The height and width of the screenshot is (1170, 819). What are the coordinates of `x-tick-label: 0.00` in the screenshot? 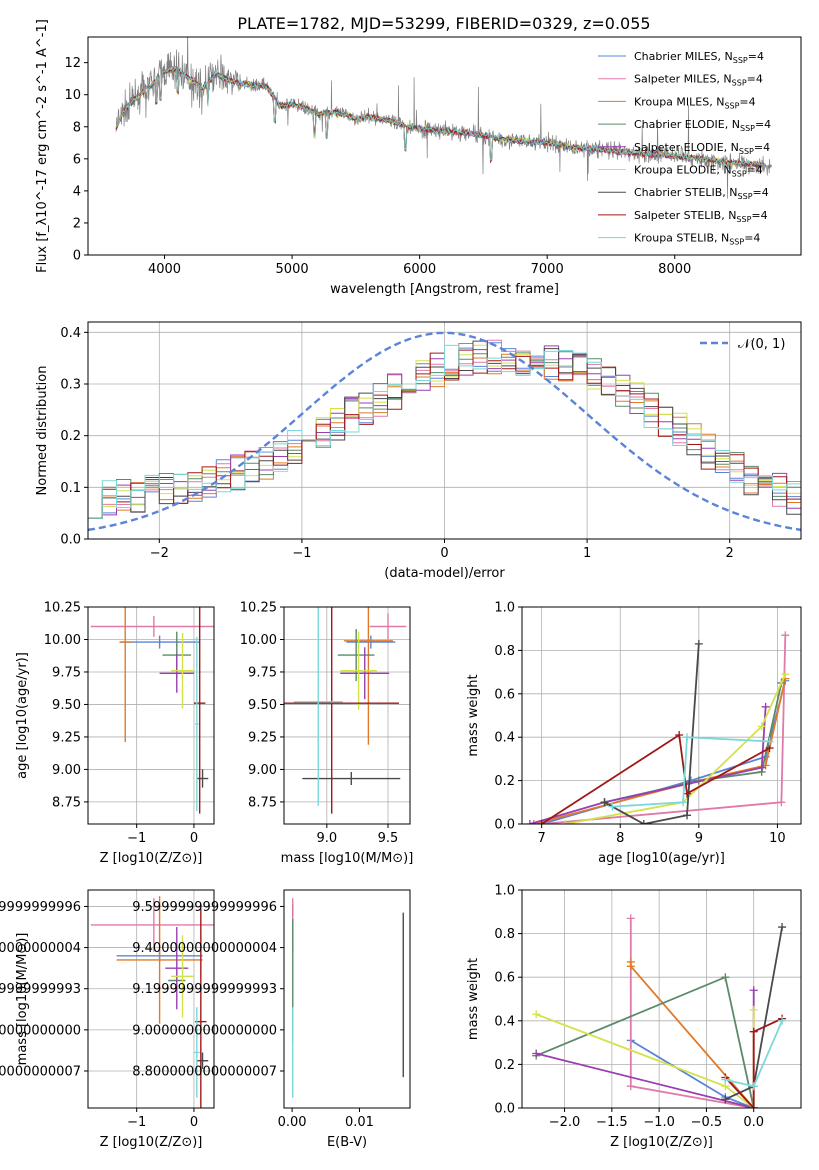 It's located at (292, 1122).